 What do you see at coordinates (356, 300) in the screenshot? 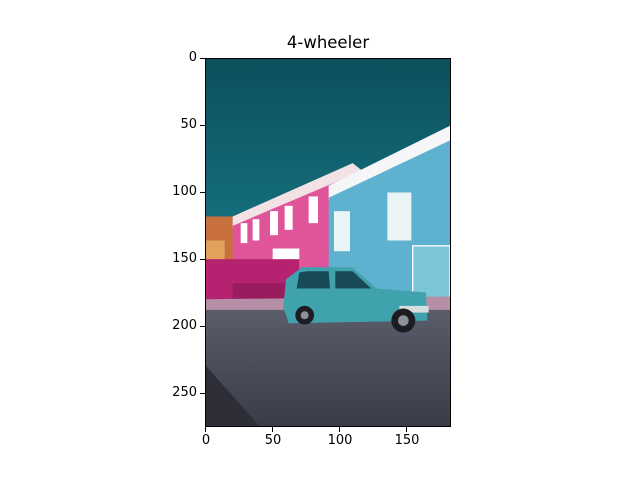
I see `car` at bounding box center [356, 300].